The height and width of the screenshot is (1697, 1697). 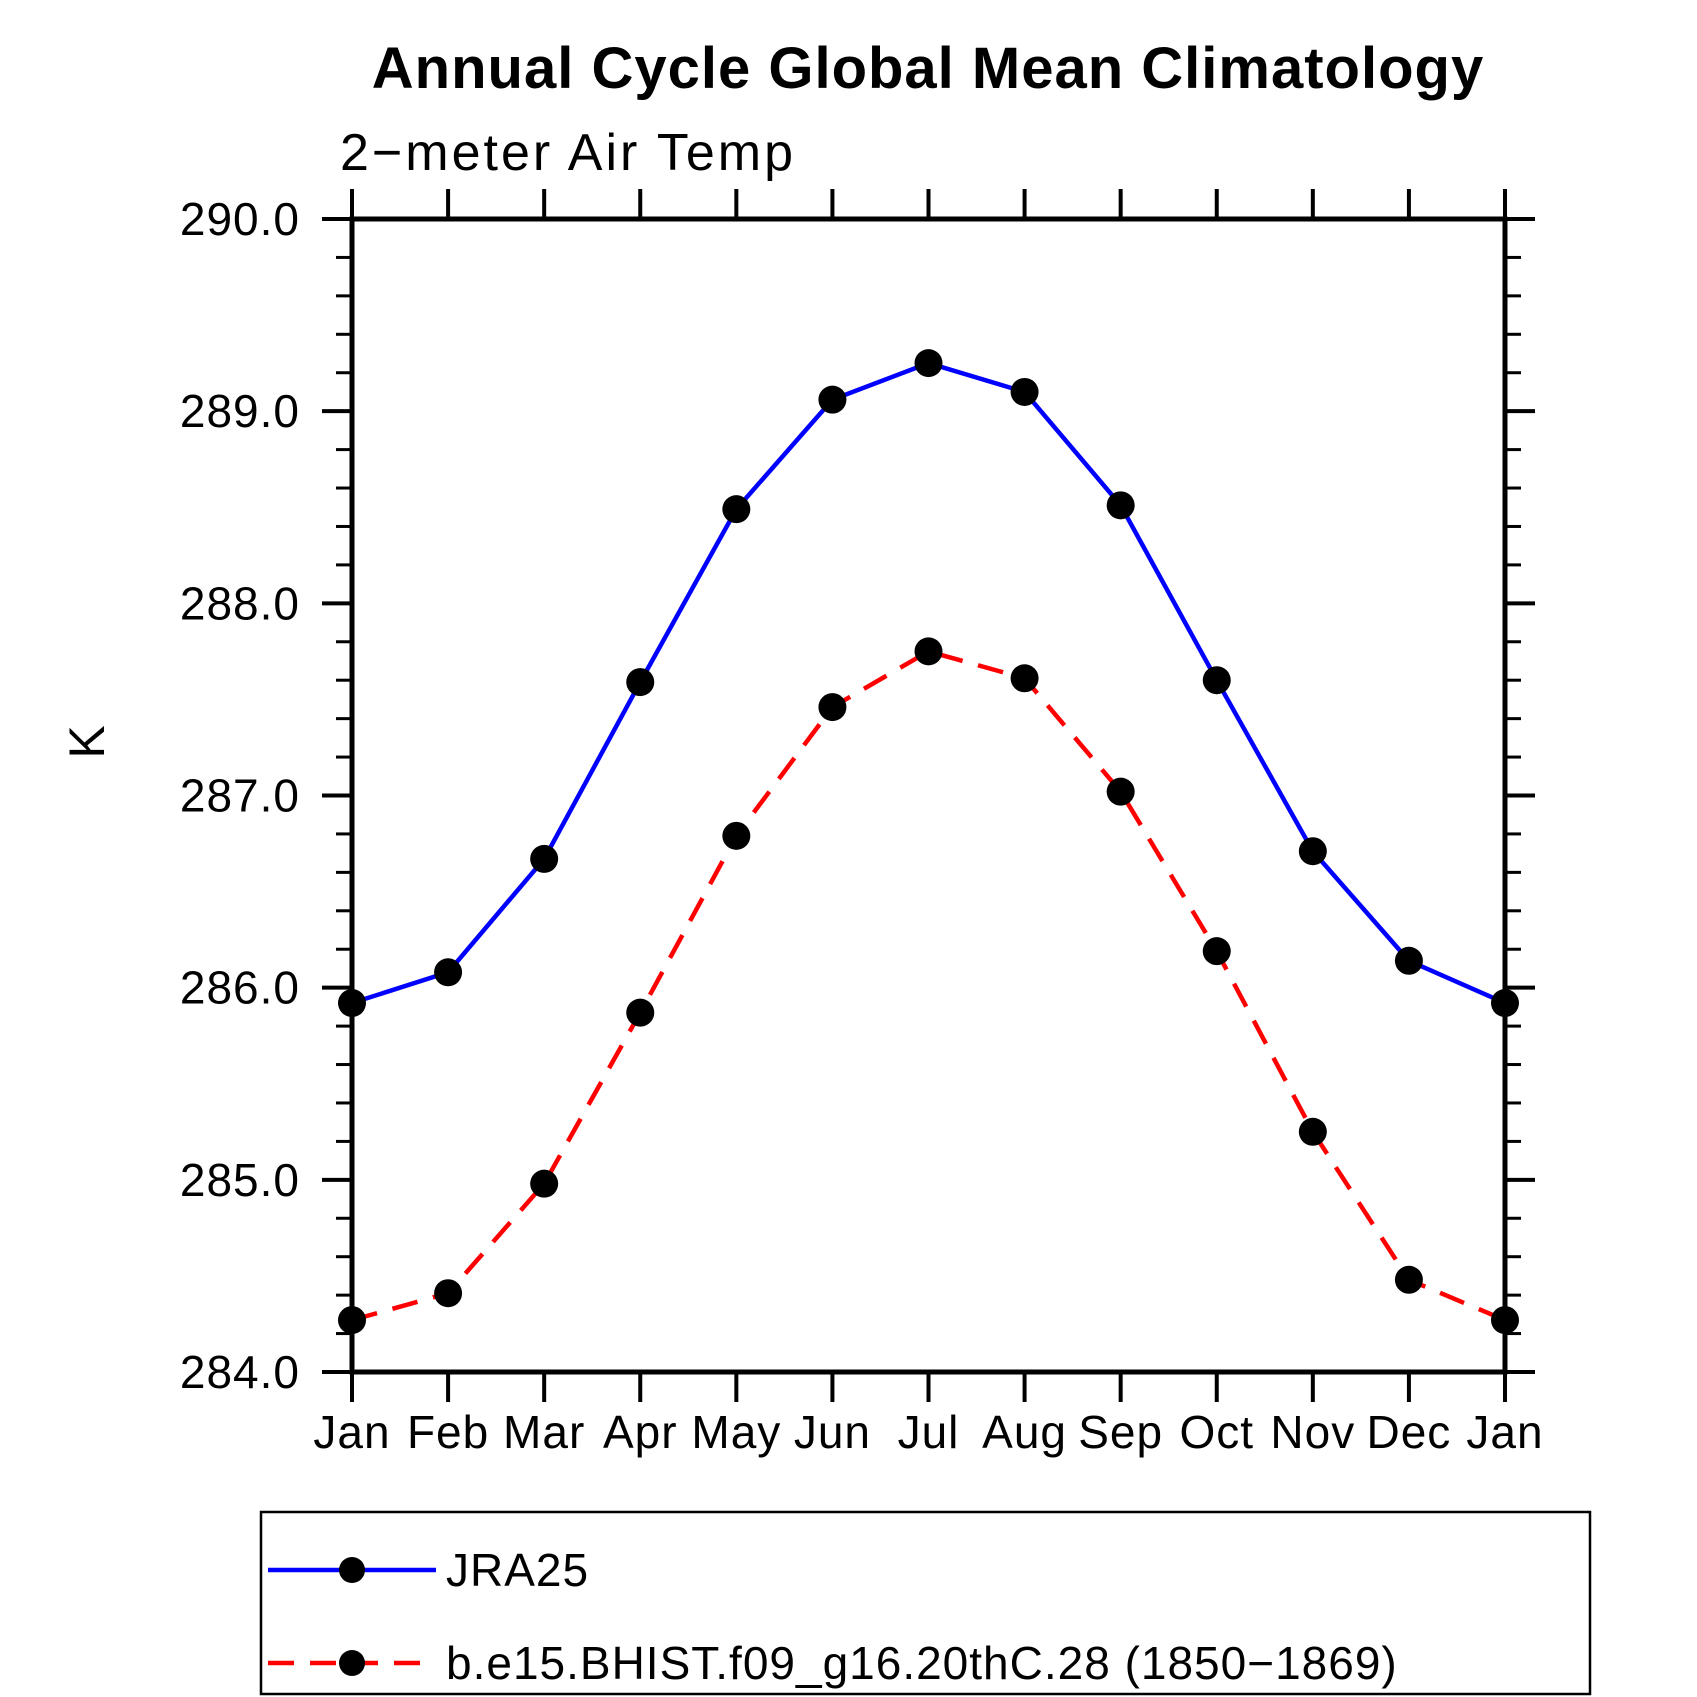 What do you see at coordinates (240, 988) in the screenshot?
I see `y-tick-label: 286.0` at bounding box center [240, 988].